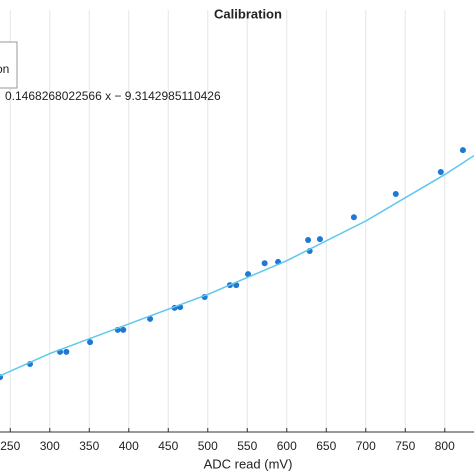 Image resolution: width=474 pixels, height=474 pixels. Describe the element at coordinates (405, 446) in the screenshot. I see `x-tick-label: 750` at that location.